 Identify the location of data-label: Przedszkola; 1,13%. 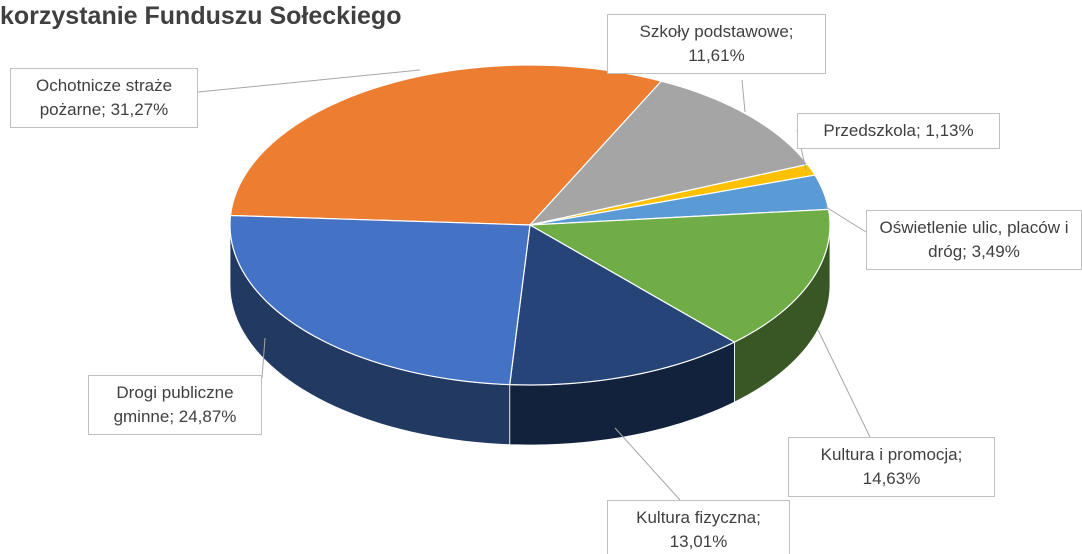
(898, 131).